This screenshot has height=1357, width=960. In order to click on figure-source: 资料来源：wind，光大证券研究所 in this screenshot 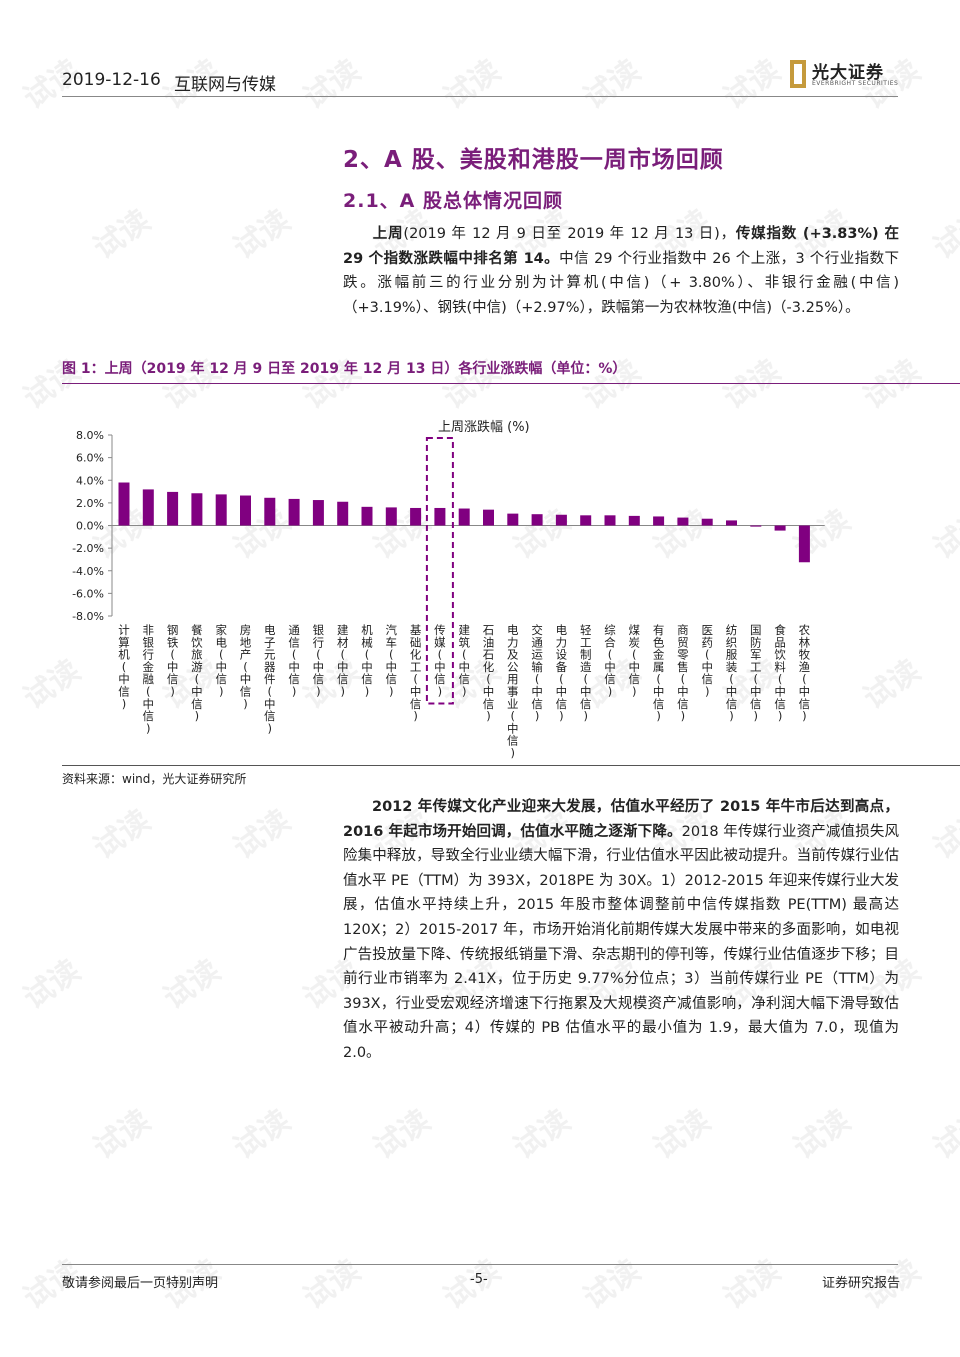, I will do `click(154, 779)`.